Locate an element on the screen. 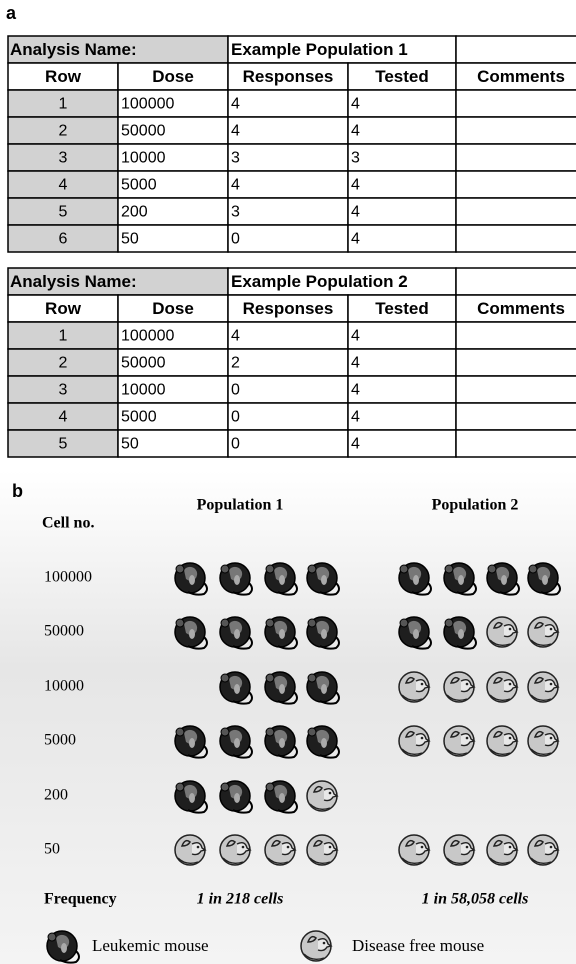 The height and width of the screenshot is (964, 576). legend-label: Leukemic mouse is located at coordinates (150, 945).